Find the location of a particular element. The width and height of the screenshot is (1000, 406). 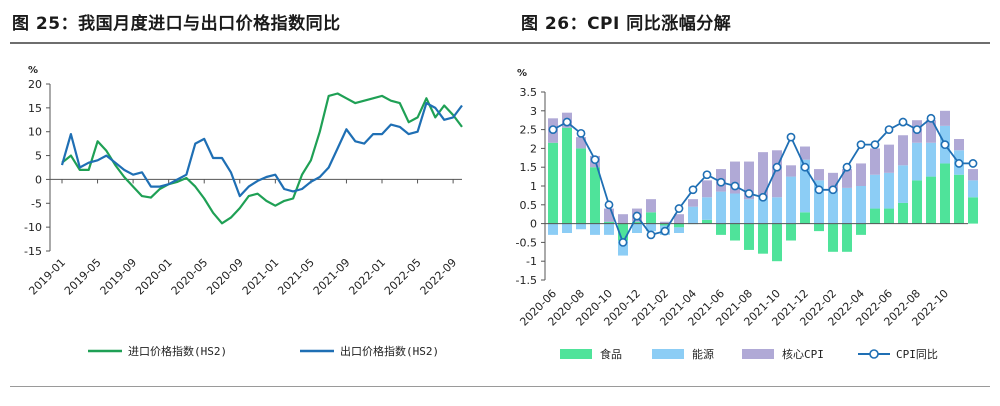

left-chart-title: 图 25：我国月度进口与出口价格指数同比 is located at coordinates (176, 24).